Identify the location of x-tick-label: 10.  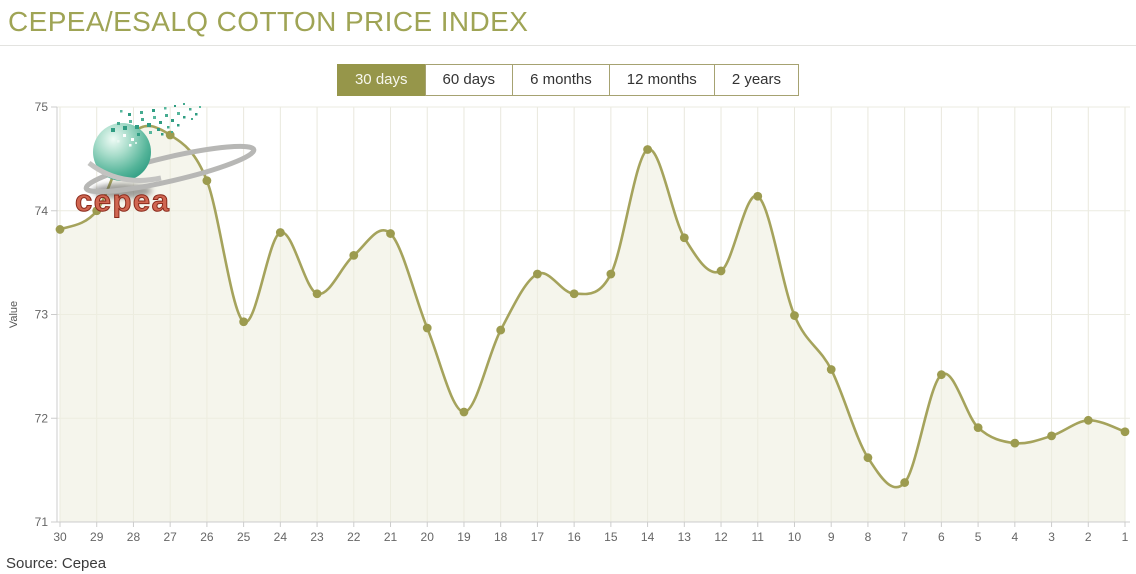
(795, 537).